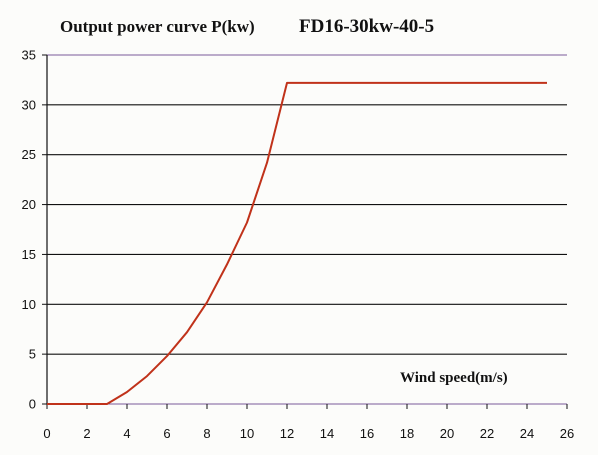 Image resolution: width=598 pixels, height=455 pixels. Describe the element at coordinates (46, 433) in the screenshot. I see `x-tick-label: 0` at that location.